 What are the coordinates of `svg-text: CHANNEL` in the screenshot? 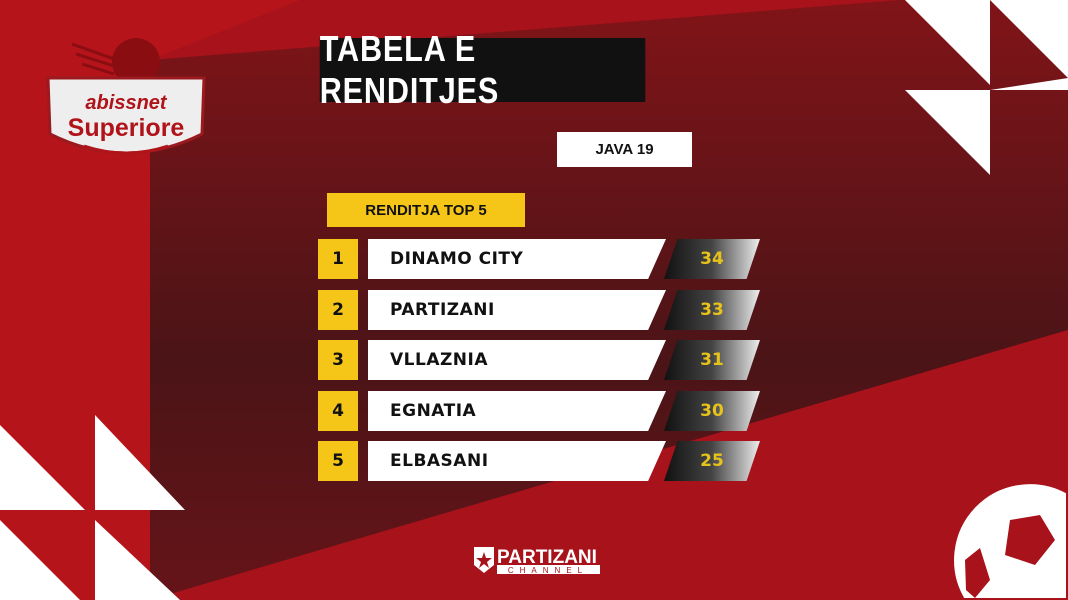 It's located at (548, 570).